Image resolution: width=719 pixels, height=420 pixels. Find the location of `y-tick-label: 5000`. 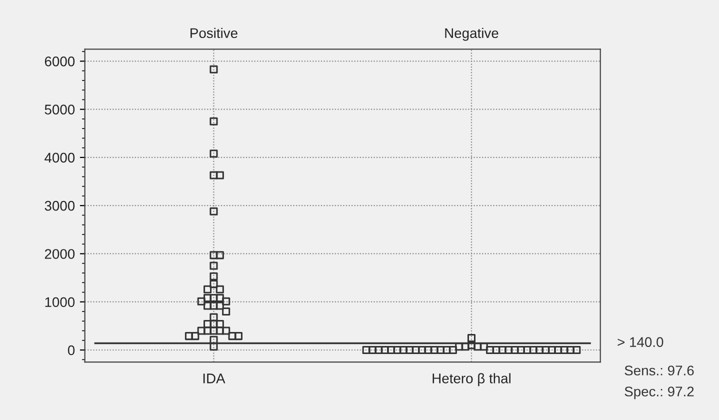

y-tick-label: 5000 is located at coordinates (59, 109).